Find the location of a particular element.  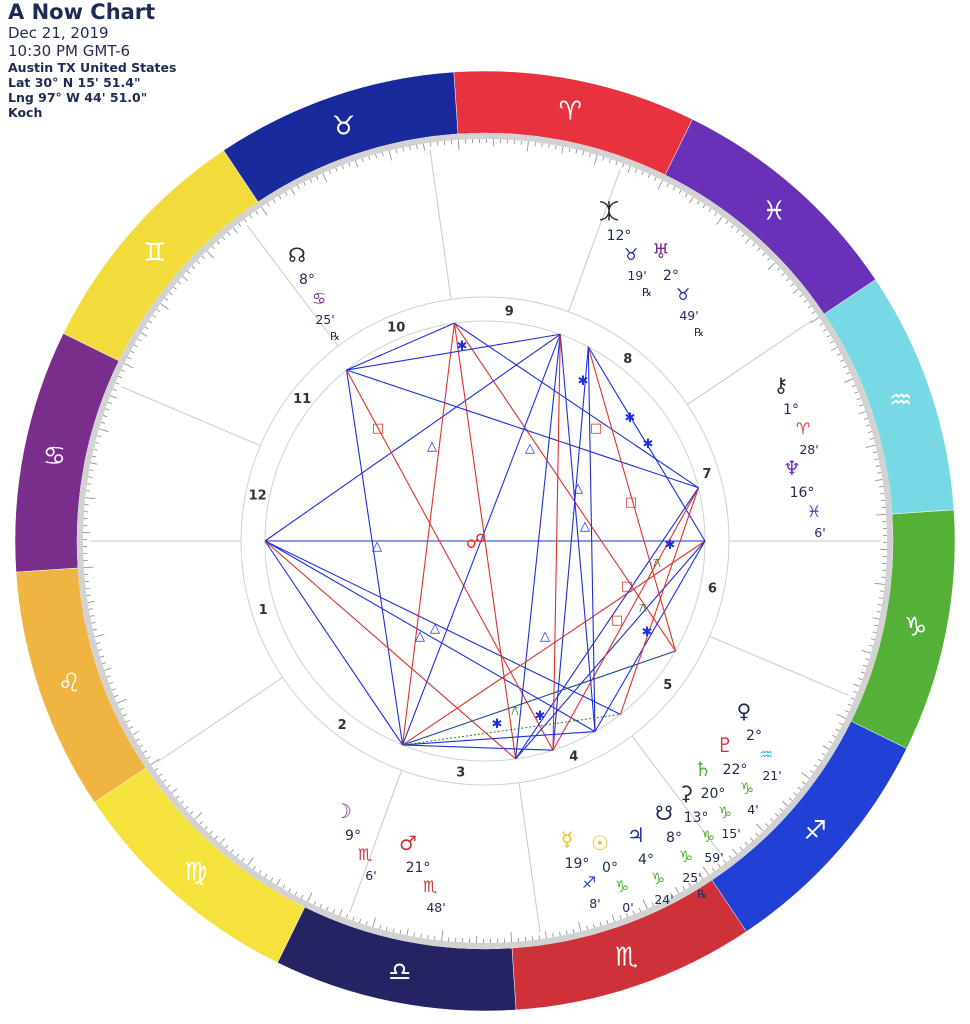

aspect-line-quincunx is located at coordinates (511, 729).